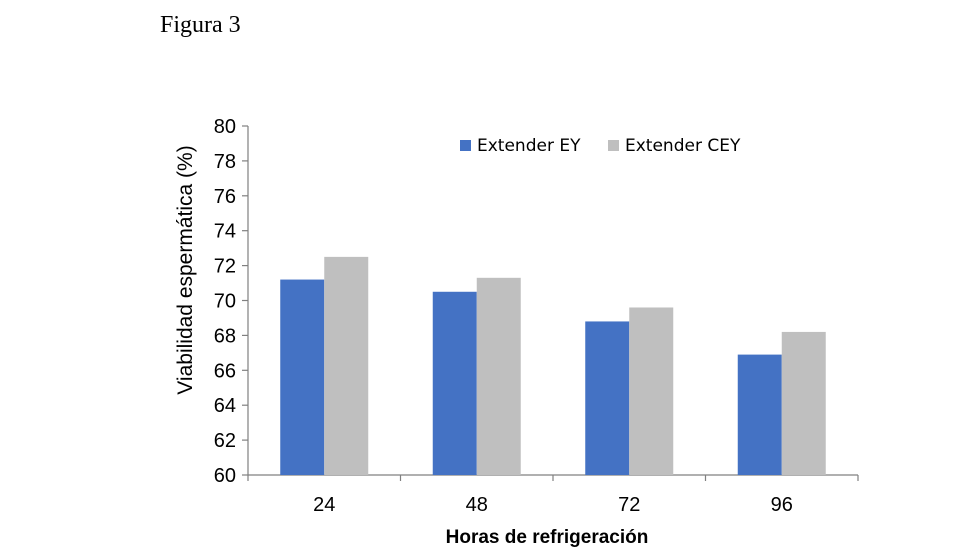 This screenshot has width=980, height=560. I want to click on y-tick-label: 62, so click(225, 441).